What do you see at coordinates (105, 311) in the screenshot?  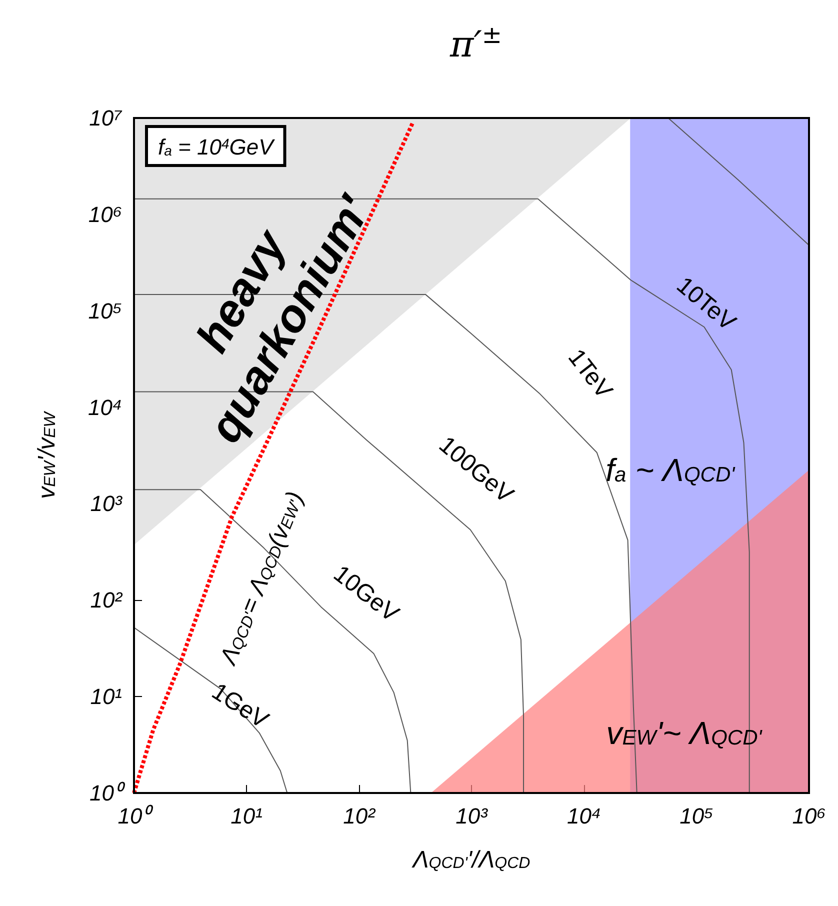 I see `y-tick-label: 10⁵` at bounding box center [105, 311].